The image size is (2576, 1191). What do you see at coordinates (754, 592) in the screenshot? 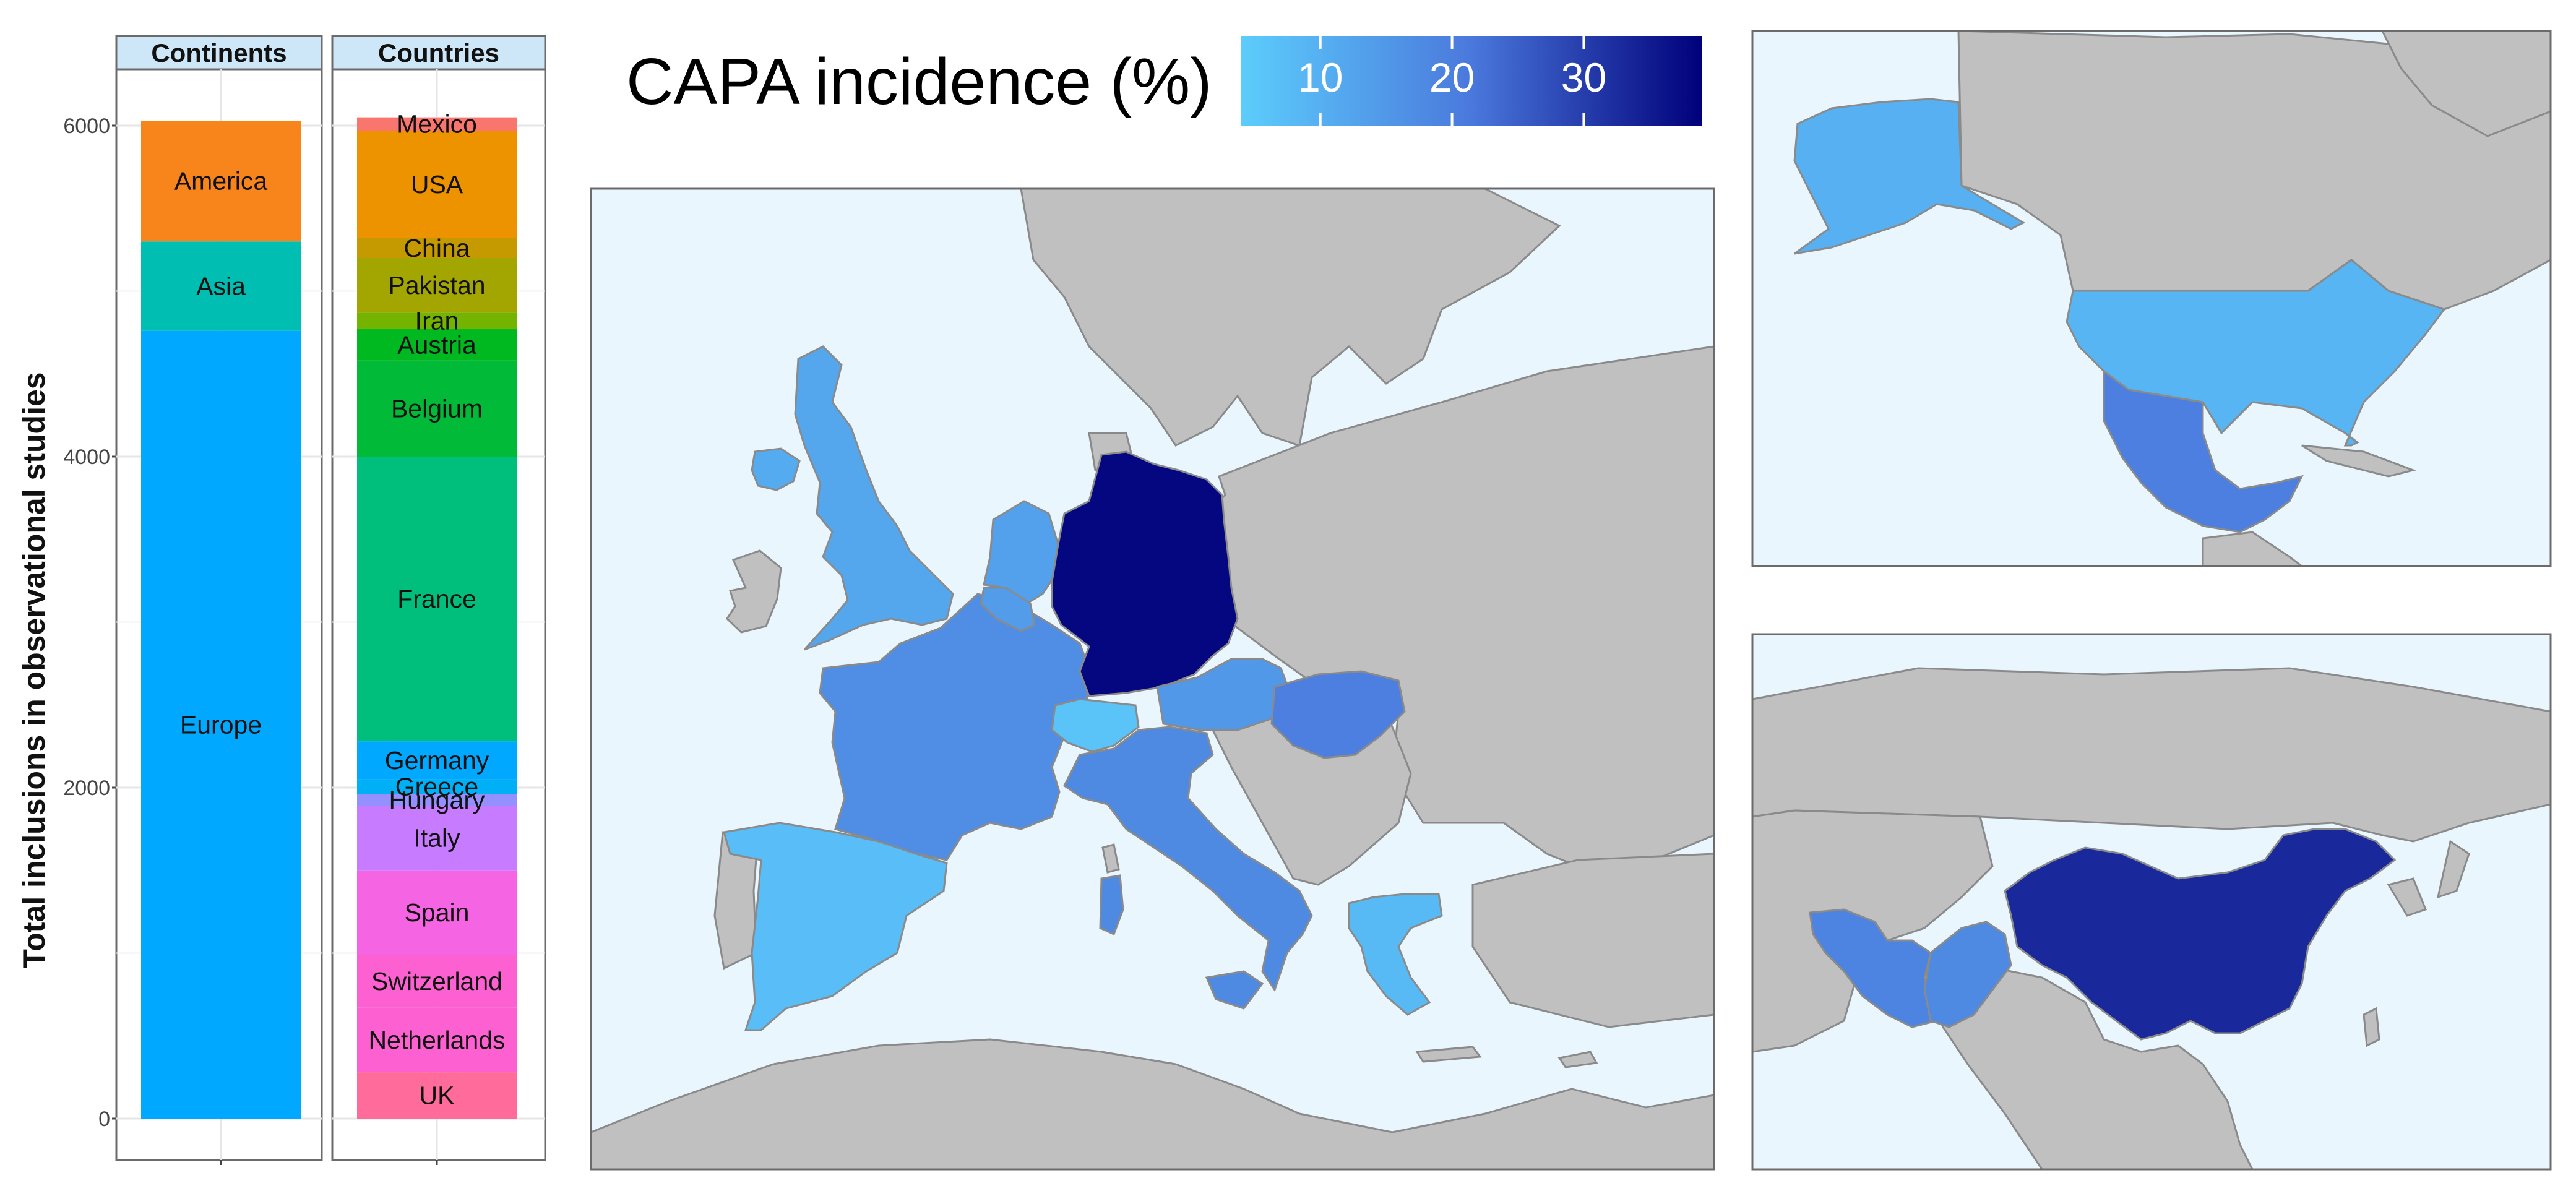
I see `land-ireland` at bounding box center [754, 592].